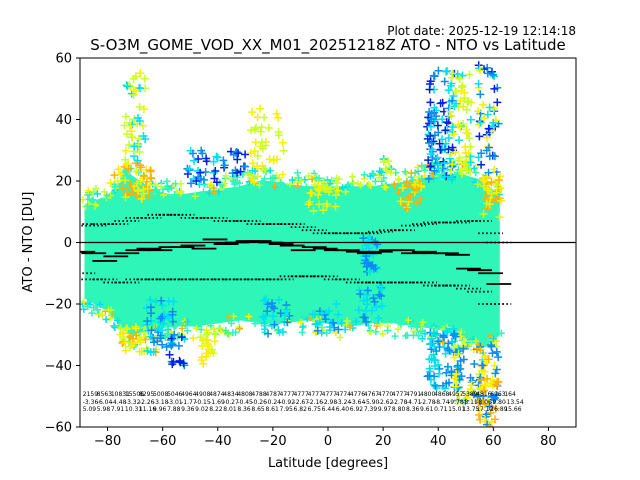  I want to click on stat-label: 5.09, so click(90, 409).